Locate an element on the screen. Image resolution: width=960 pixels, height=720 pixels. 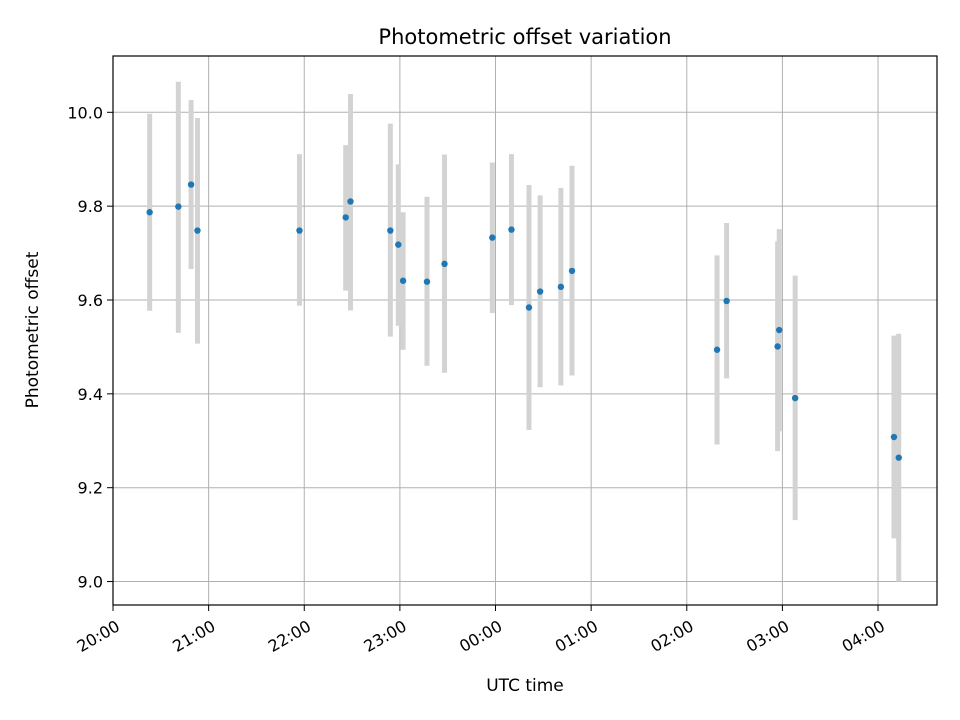
x-axis-title: UTC time is located at coordinates (525, 686).